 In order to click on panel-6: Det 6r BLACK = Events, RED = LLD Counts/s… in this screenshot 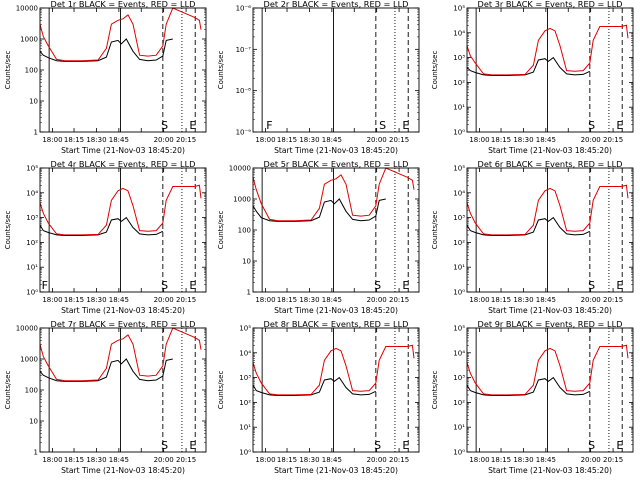, I will do `click(532, 237)`.